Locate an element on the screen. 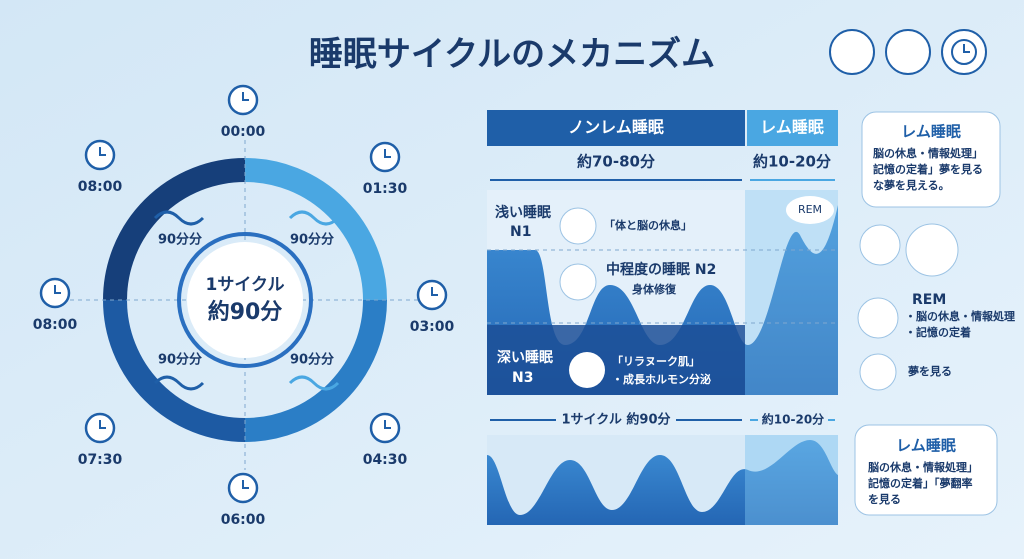 This screenshot has width=1024, height=559. level-lines is located at coordinates (662, 286).